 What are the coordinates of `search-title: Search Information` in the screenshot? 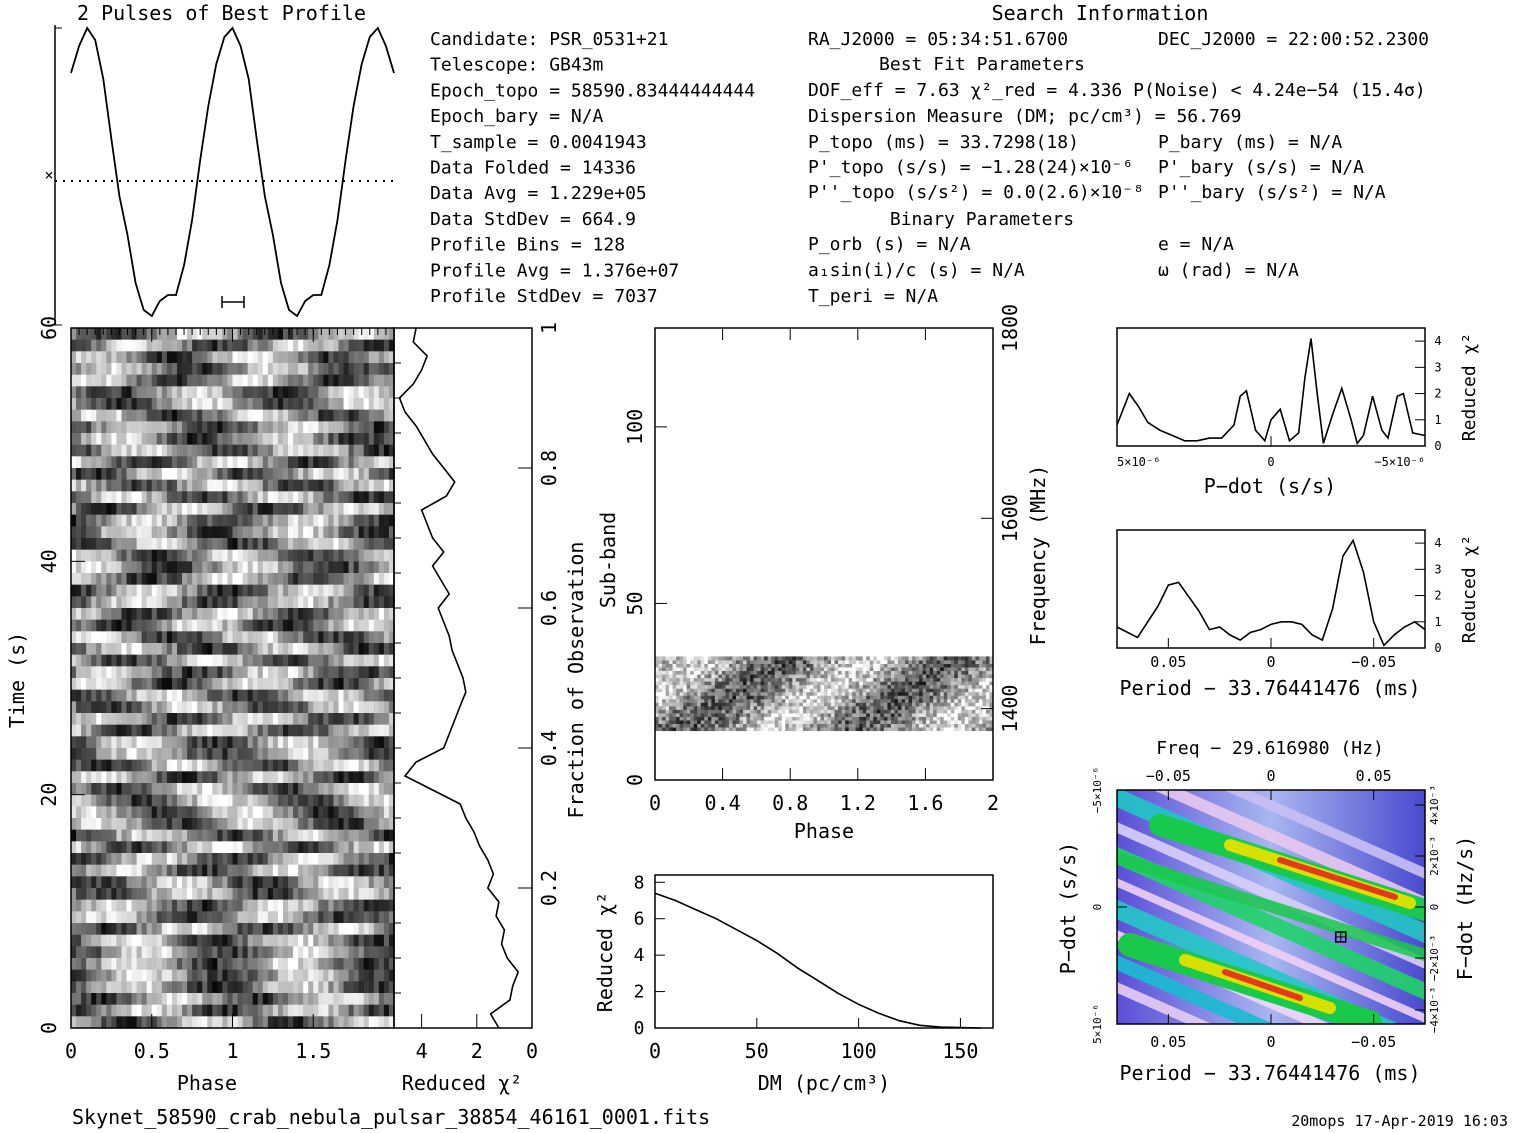 It's located at (1100, 13).